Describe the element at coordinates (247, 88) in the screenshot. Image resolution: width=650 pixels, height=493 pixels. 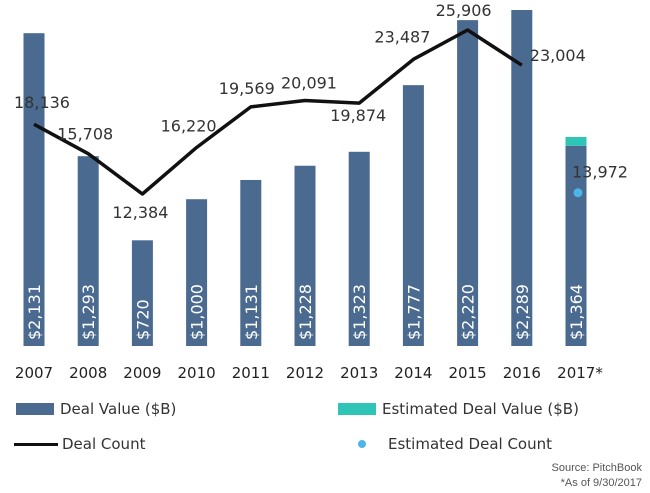
I see `line-value-label: 19,569` at that location.